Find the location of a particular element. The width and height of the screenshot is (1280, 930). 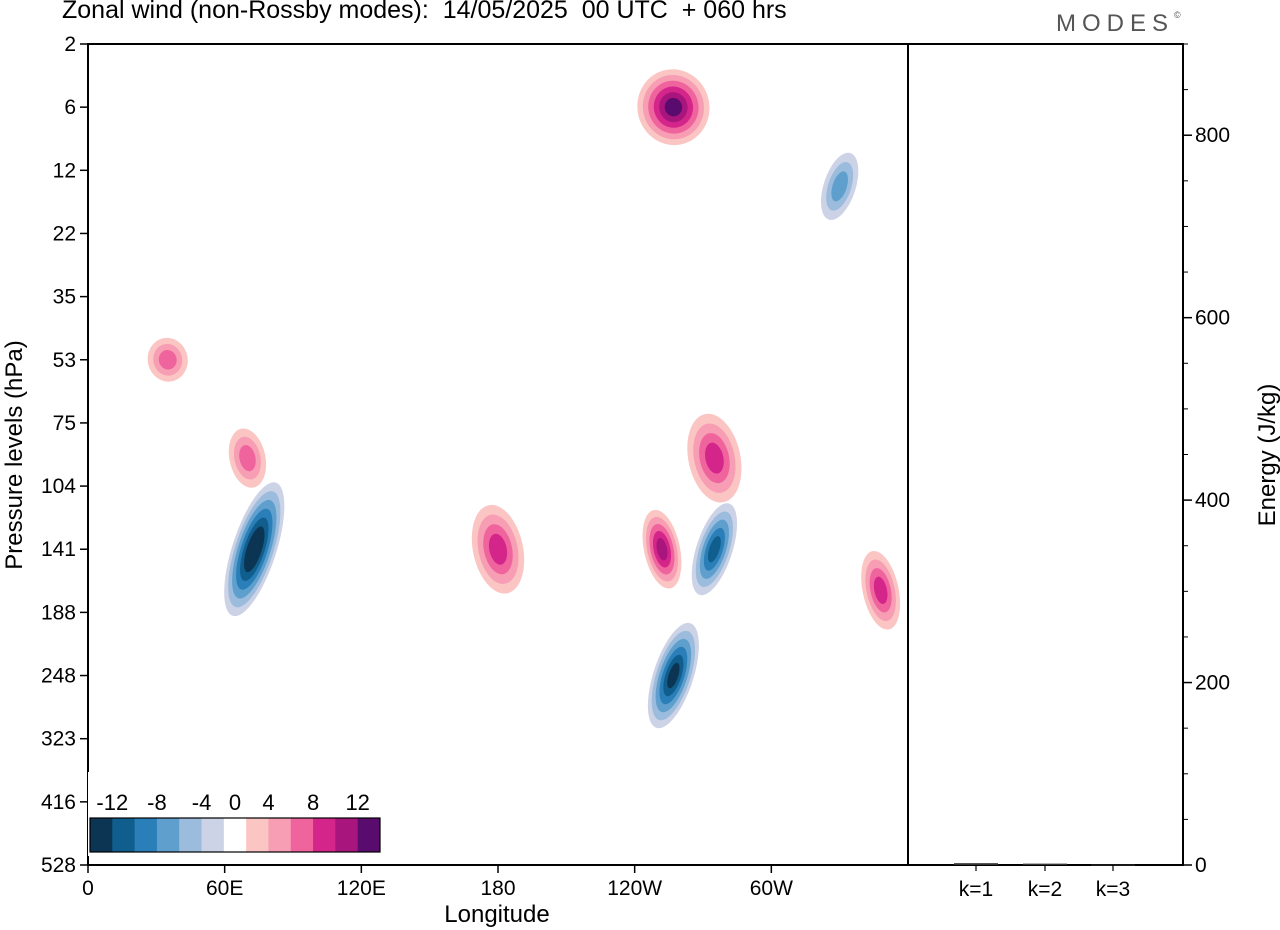

x-axis-label: Longitude is located at coordinates (496, 914).